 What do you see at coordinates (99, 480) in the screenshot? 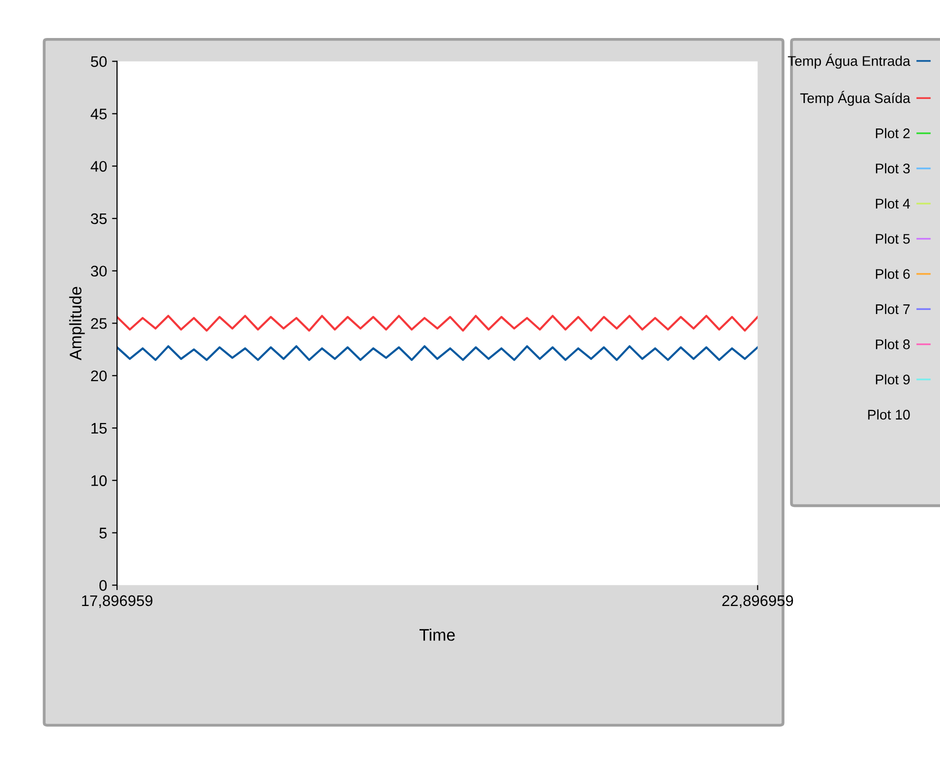
I see `y-tick-label: 10` at bounding box center [99, 480].